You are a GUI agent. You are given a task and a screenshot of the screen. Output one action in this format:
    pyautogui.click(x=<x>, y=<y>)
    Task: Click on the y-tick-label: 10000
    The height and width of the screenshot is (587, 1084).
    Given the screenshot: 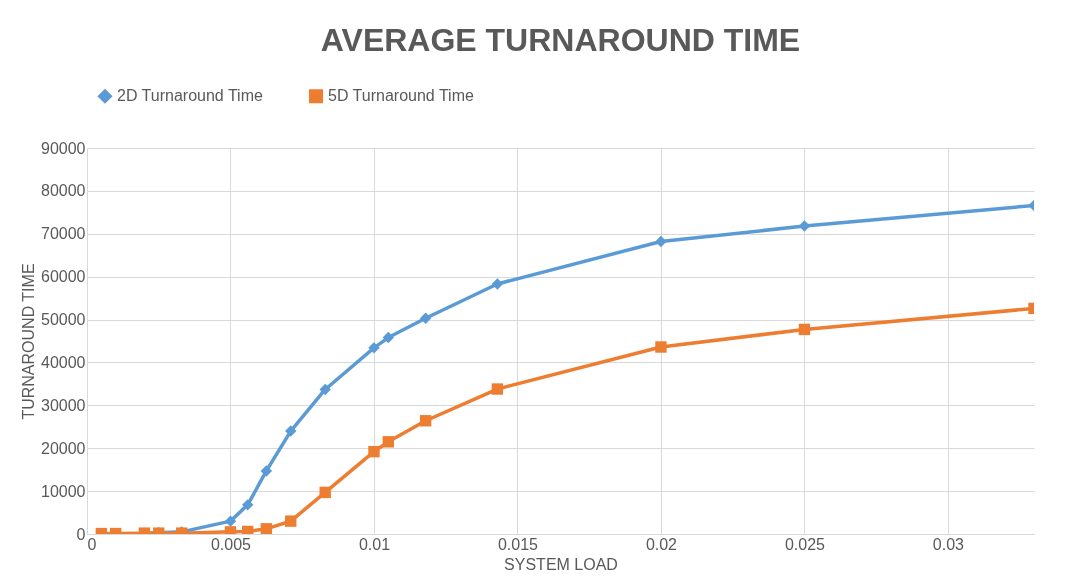 What is the action you would take?
    pyautogui.click(x=63, y=491)
    